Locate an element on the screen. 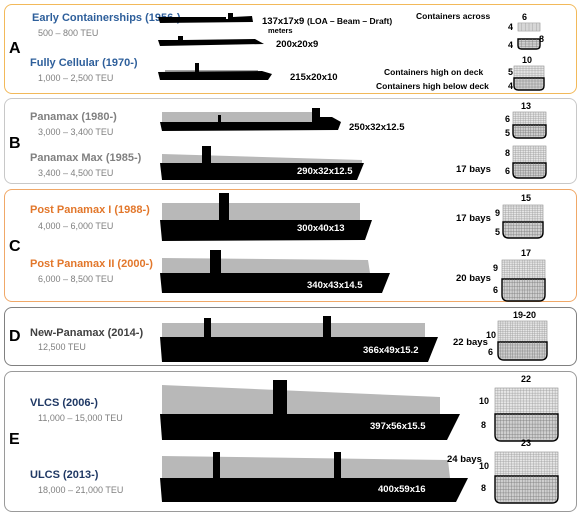 This screenshot has height=516, width=581. group-c-letter: C is located at coordinates (15, 246).